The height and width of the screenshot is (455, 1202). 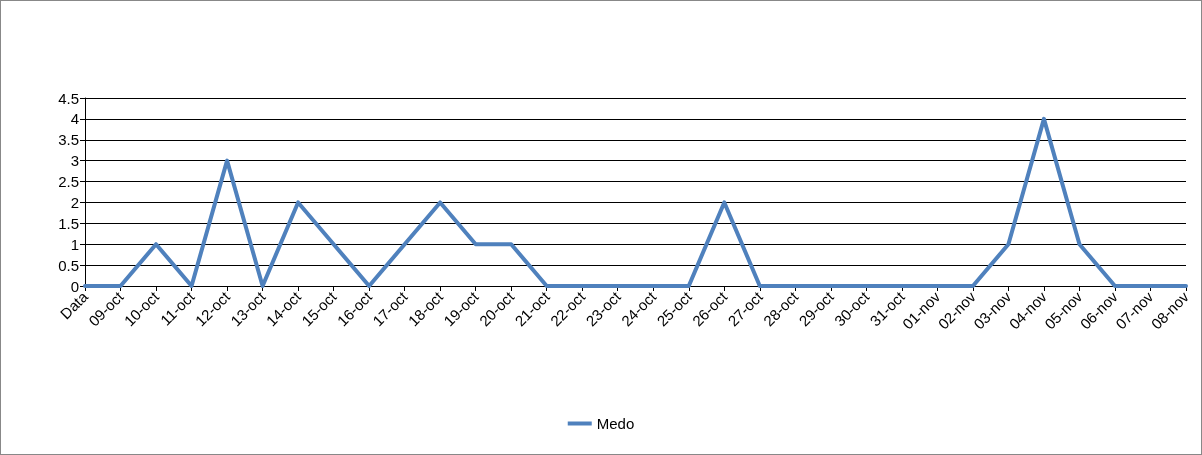 I want to click on y-tick-label: 0, so click(x=74, y=286).